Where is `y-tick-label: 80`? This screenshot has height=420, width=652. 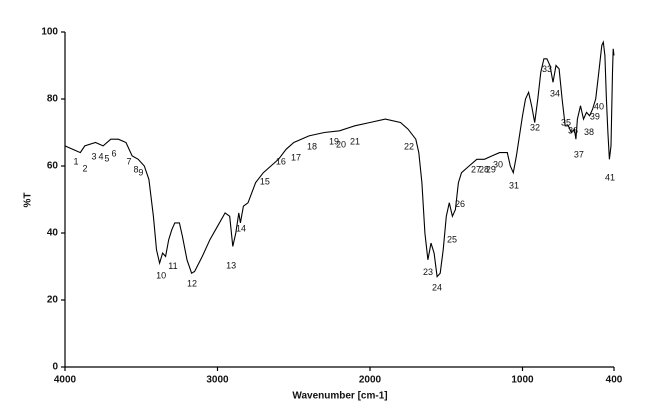
y-tick-label: 80 is located at coordinates (53, 99).